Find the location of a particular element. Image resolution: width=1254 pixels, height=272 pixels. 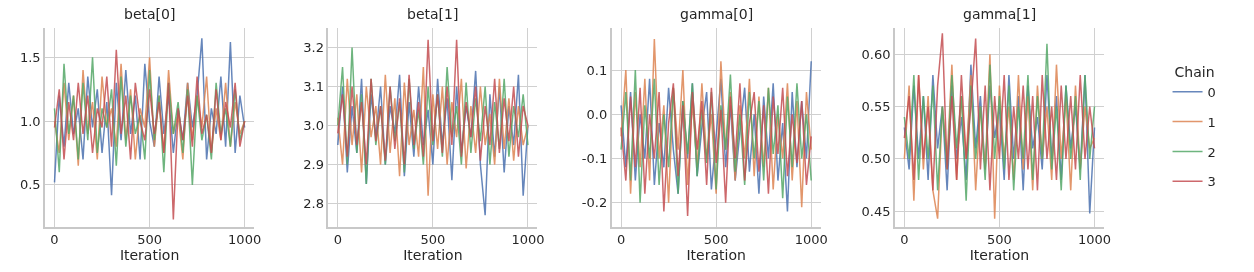

y-tick-label: 2.8 is located at coordinates (313, 204).